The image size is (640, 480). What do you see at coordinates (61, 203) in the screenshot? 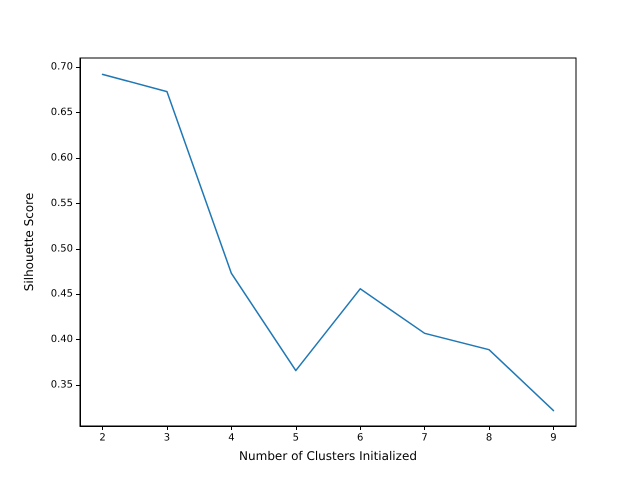
I see `y-tick-label: 0.55` at bounding box center [61, 203].